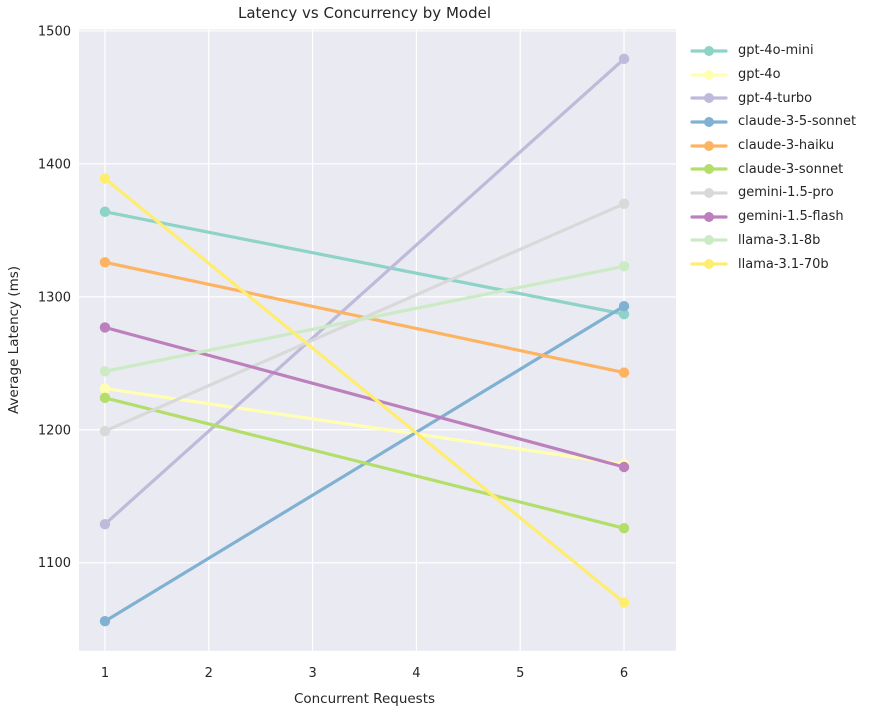  Describe the element at coordinates (105, 211) in the screenshot. I see `series-marker-gpt-4o-mini-x1` at that location.